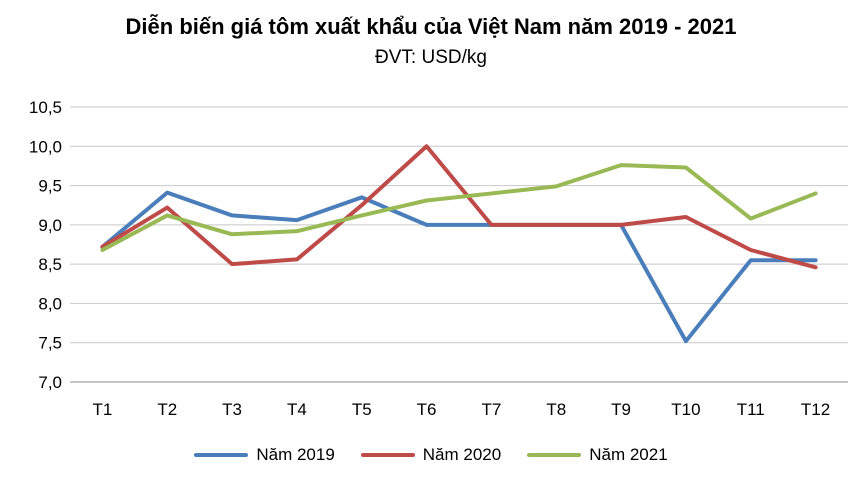  What do you see at coordinates (167, 409) in the screenshot?
I see `x-tick-label: T2` at bounding box center [167, 409].